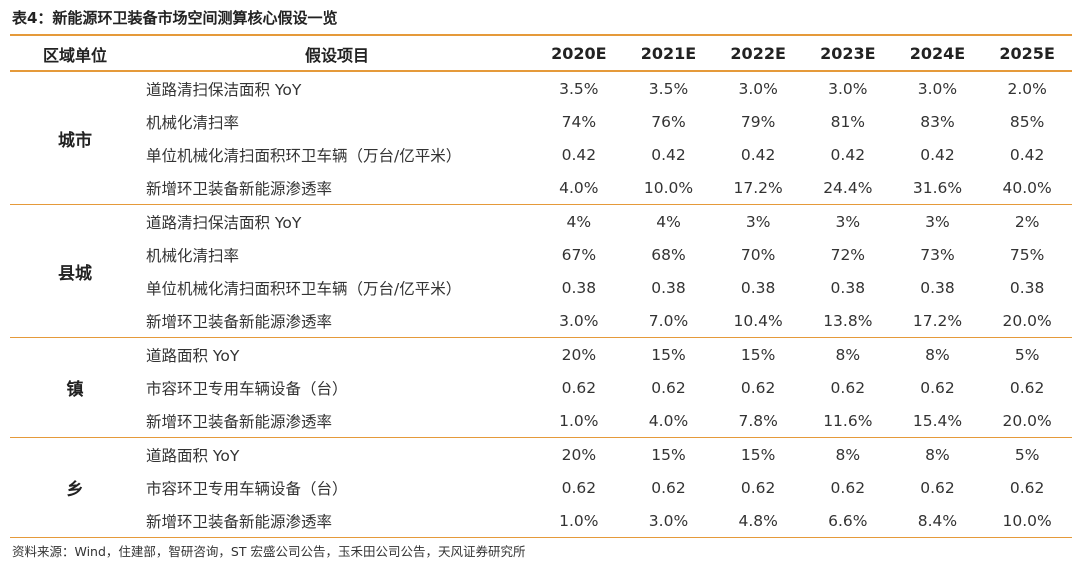 The height and width of the screenshot is (563, 1080). Describe the element at coordinates (304, 288) in the screenshot. I see `item-cell: 单位机械化清扫面积环卫车辆（万台/亿平米）` at that location.